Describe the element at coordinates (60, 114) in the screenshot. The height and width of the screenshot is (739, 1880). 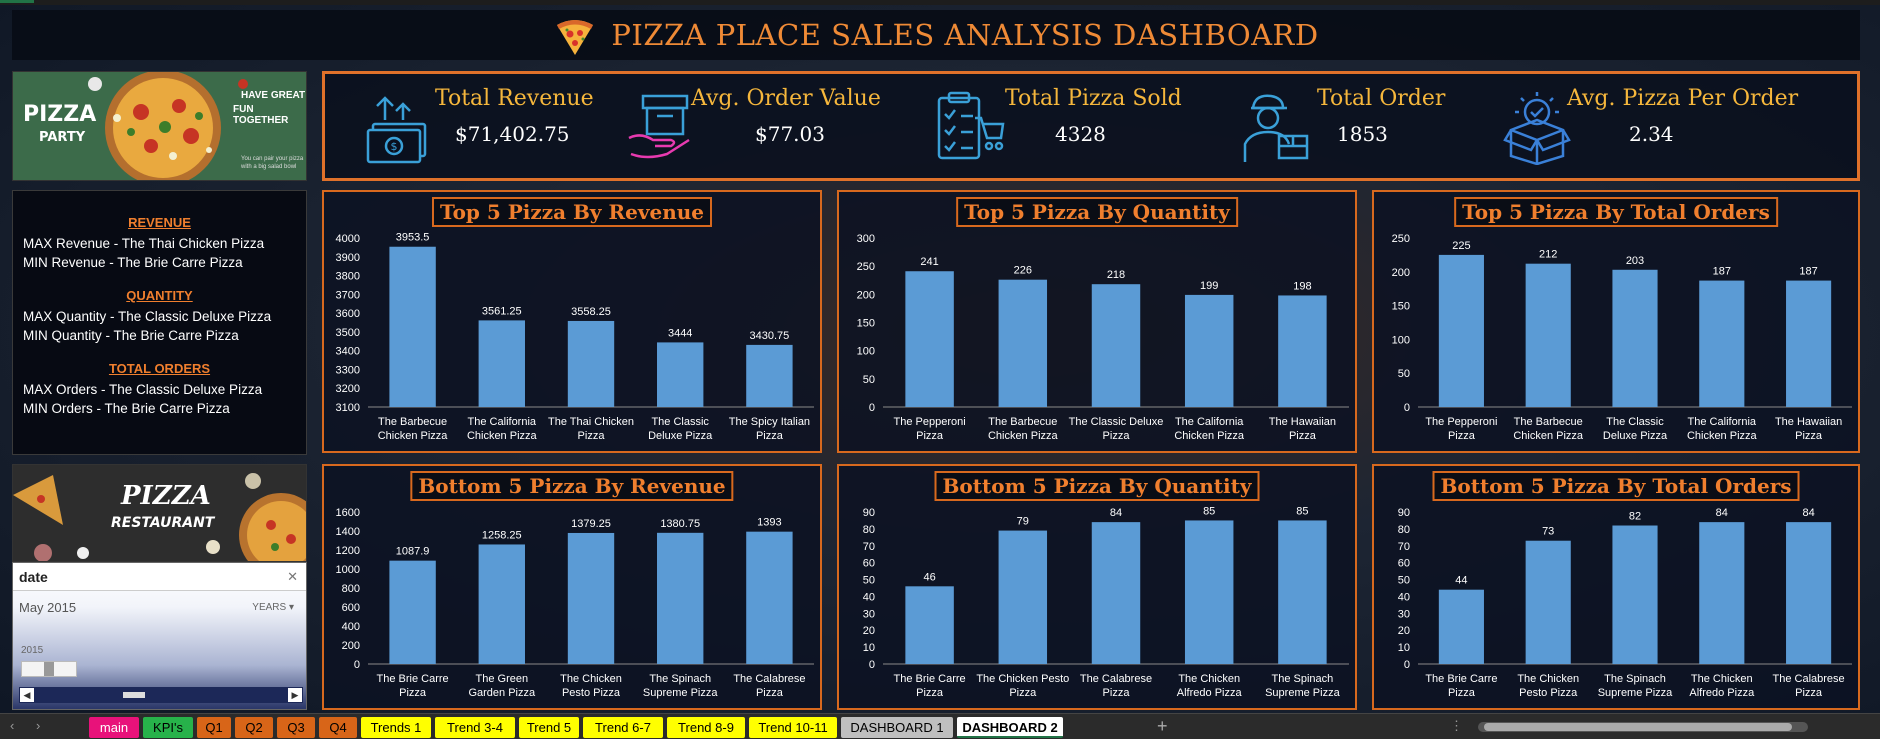
I see `party-word1: PIZZA` at that location.